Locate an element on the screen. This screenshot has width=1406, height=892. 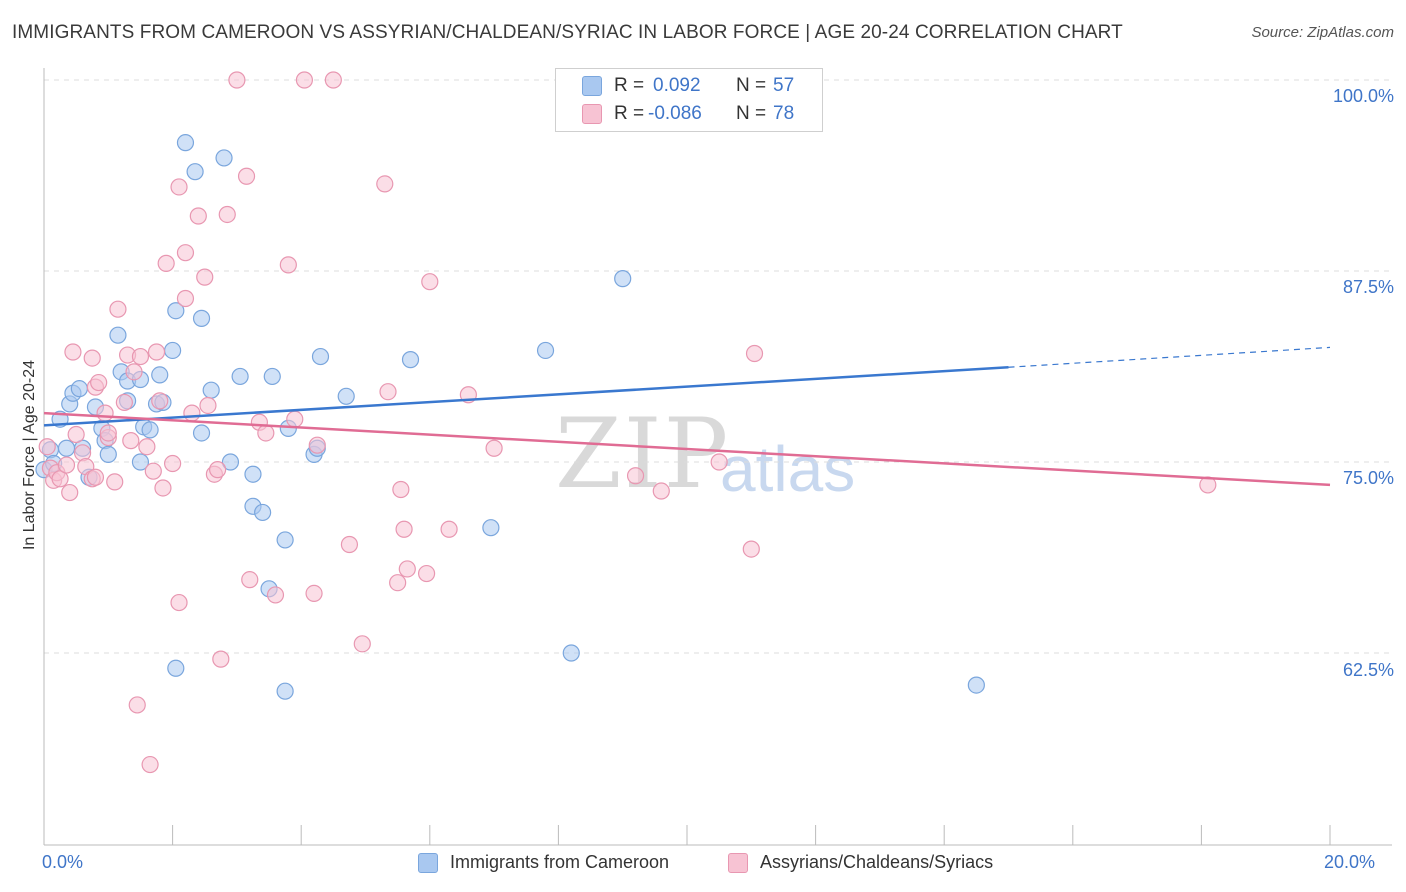
y-tick-label: 62.5% is located at coordinates (1368, 670).